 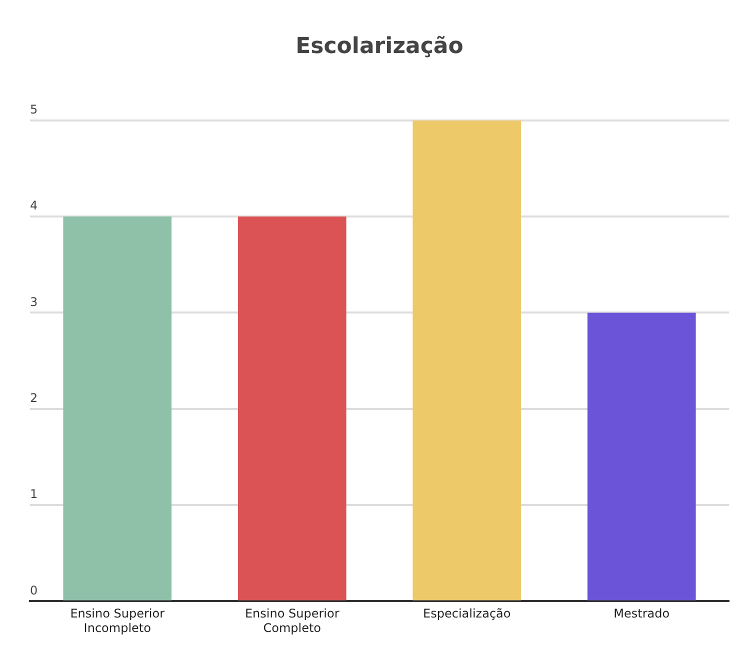 What do you see at coordinates (34, 205) in the screenshot?
I see `y-tick-label: 4` at bounding box center [34, 205].